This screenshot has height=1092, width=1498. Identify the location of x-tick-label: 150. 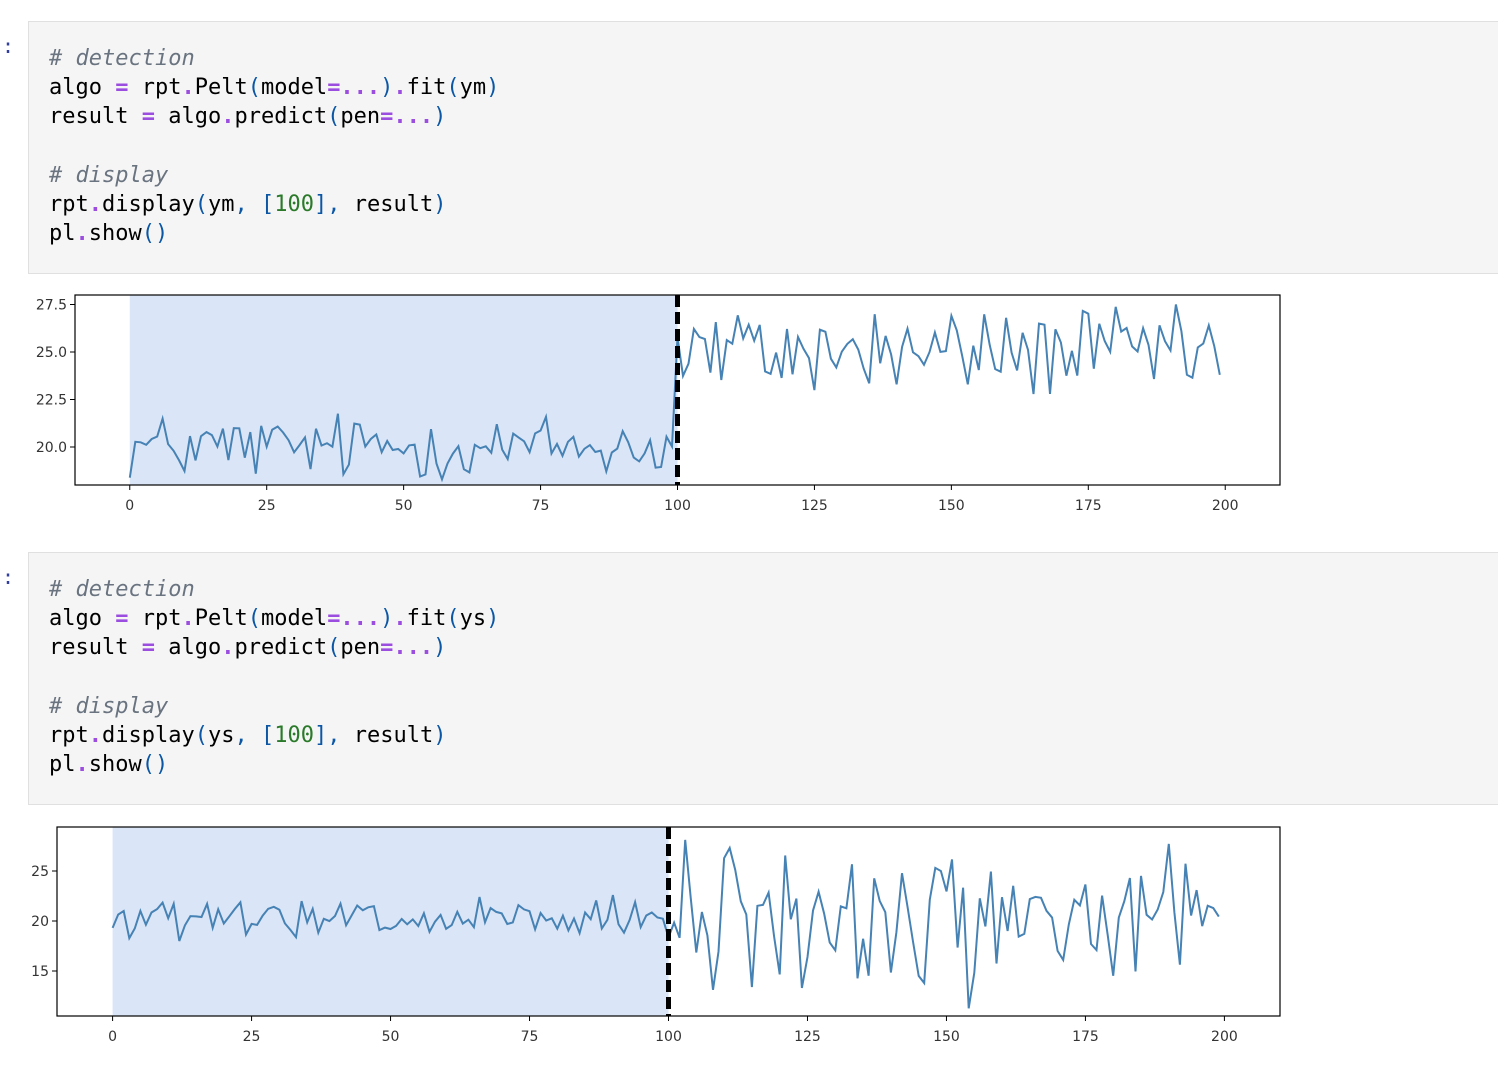
(946, 1037).